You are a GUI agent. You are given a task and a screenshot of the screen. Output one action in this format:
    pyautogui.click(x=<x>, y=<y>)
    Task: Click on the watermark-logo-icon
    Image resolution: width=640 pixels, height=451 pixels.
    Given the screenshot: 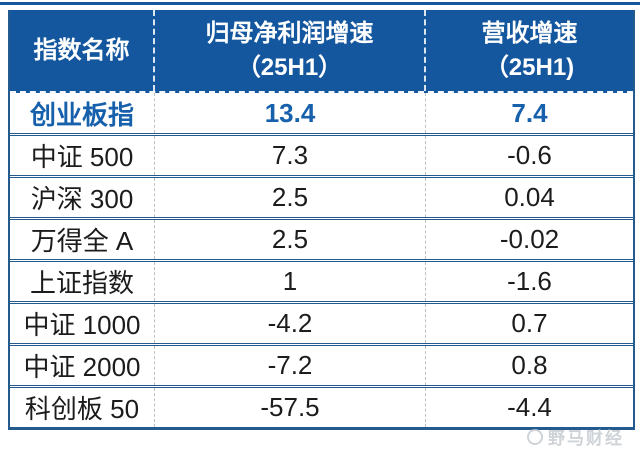 What is the action you would take?
    pyautogui.click(x=535, y=436)
    